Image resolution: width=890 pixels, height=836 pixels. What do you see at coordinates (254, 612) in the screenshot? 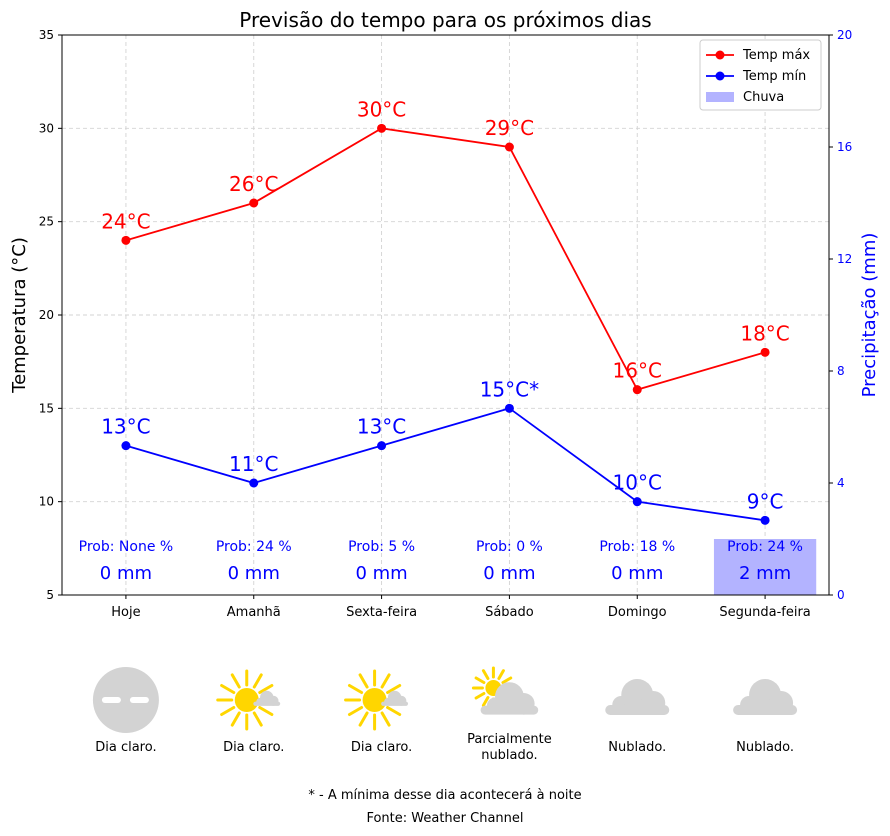
I see `x-tick-label: Amanhã` at bounding box center [254, 612].